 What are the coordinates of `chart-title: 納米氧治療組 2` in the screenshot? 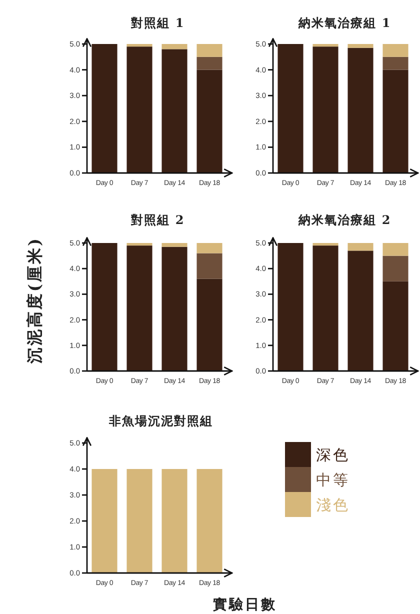 It's located at (345, 220).